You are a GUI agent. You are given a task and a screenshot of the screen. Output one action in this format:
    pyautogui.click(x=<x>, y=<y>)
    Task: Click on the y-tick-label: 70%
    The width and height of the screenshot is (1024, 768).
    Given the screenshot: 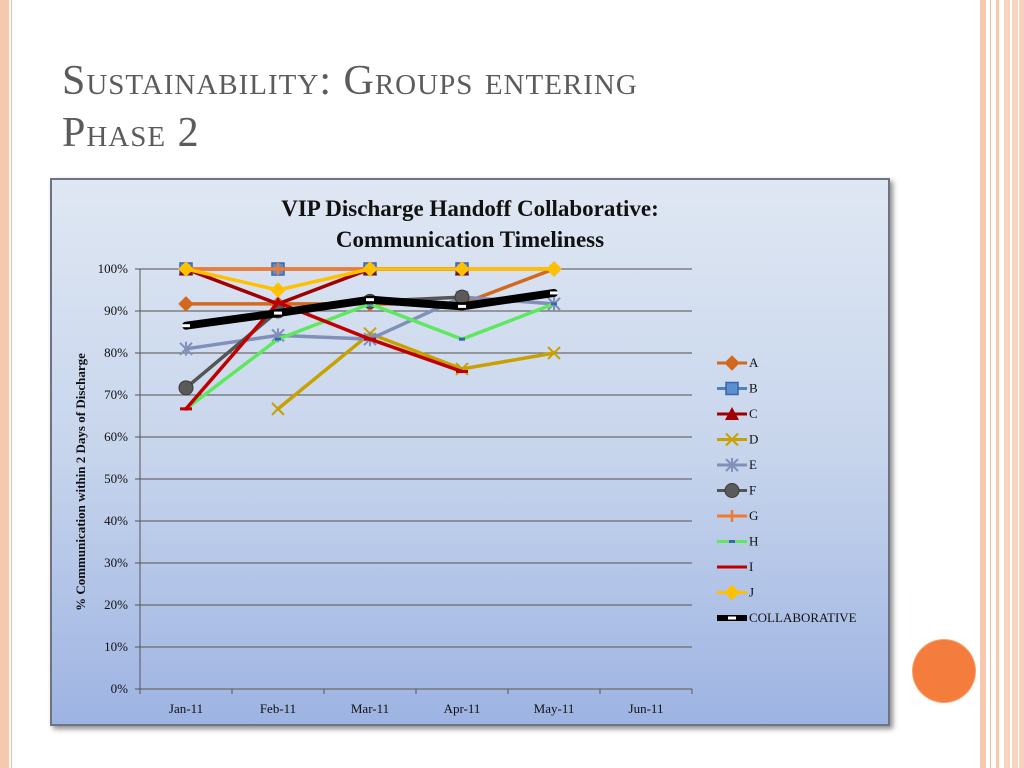 What is the action you would take?
    pyautogui.click(x=116, y=394)
    